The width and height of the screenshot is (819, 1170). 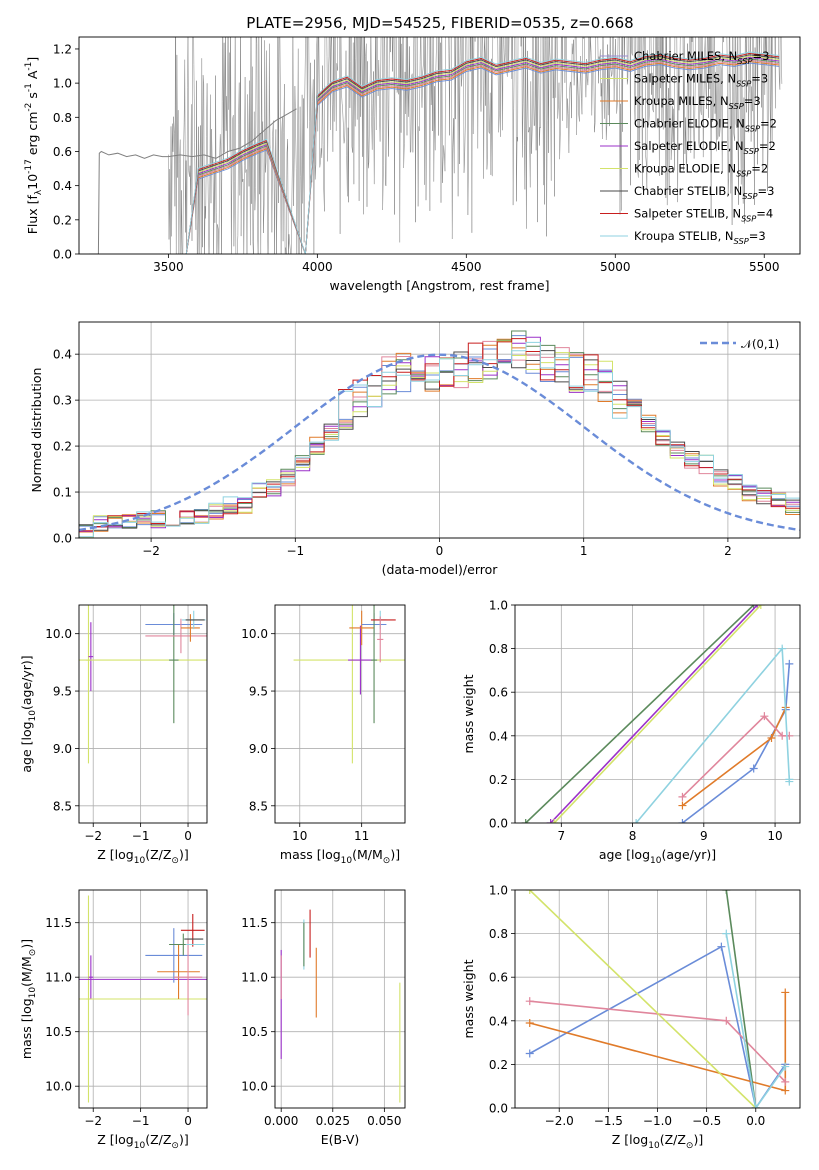 What do you see at coordinates (62, 401) in the screenshot?
I see `y-tick-label: 0.3` at bounding box center [62, 401].